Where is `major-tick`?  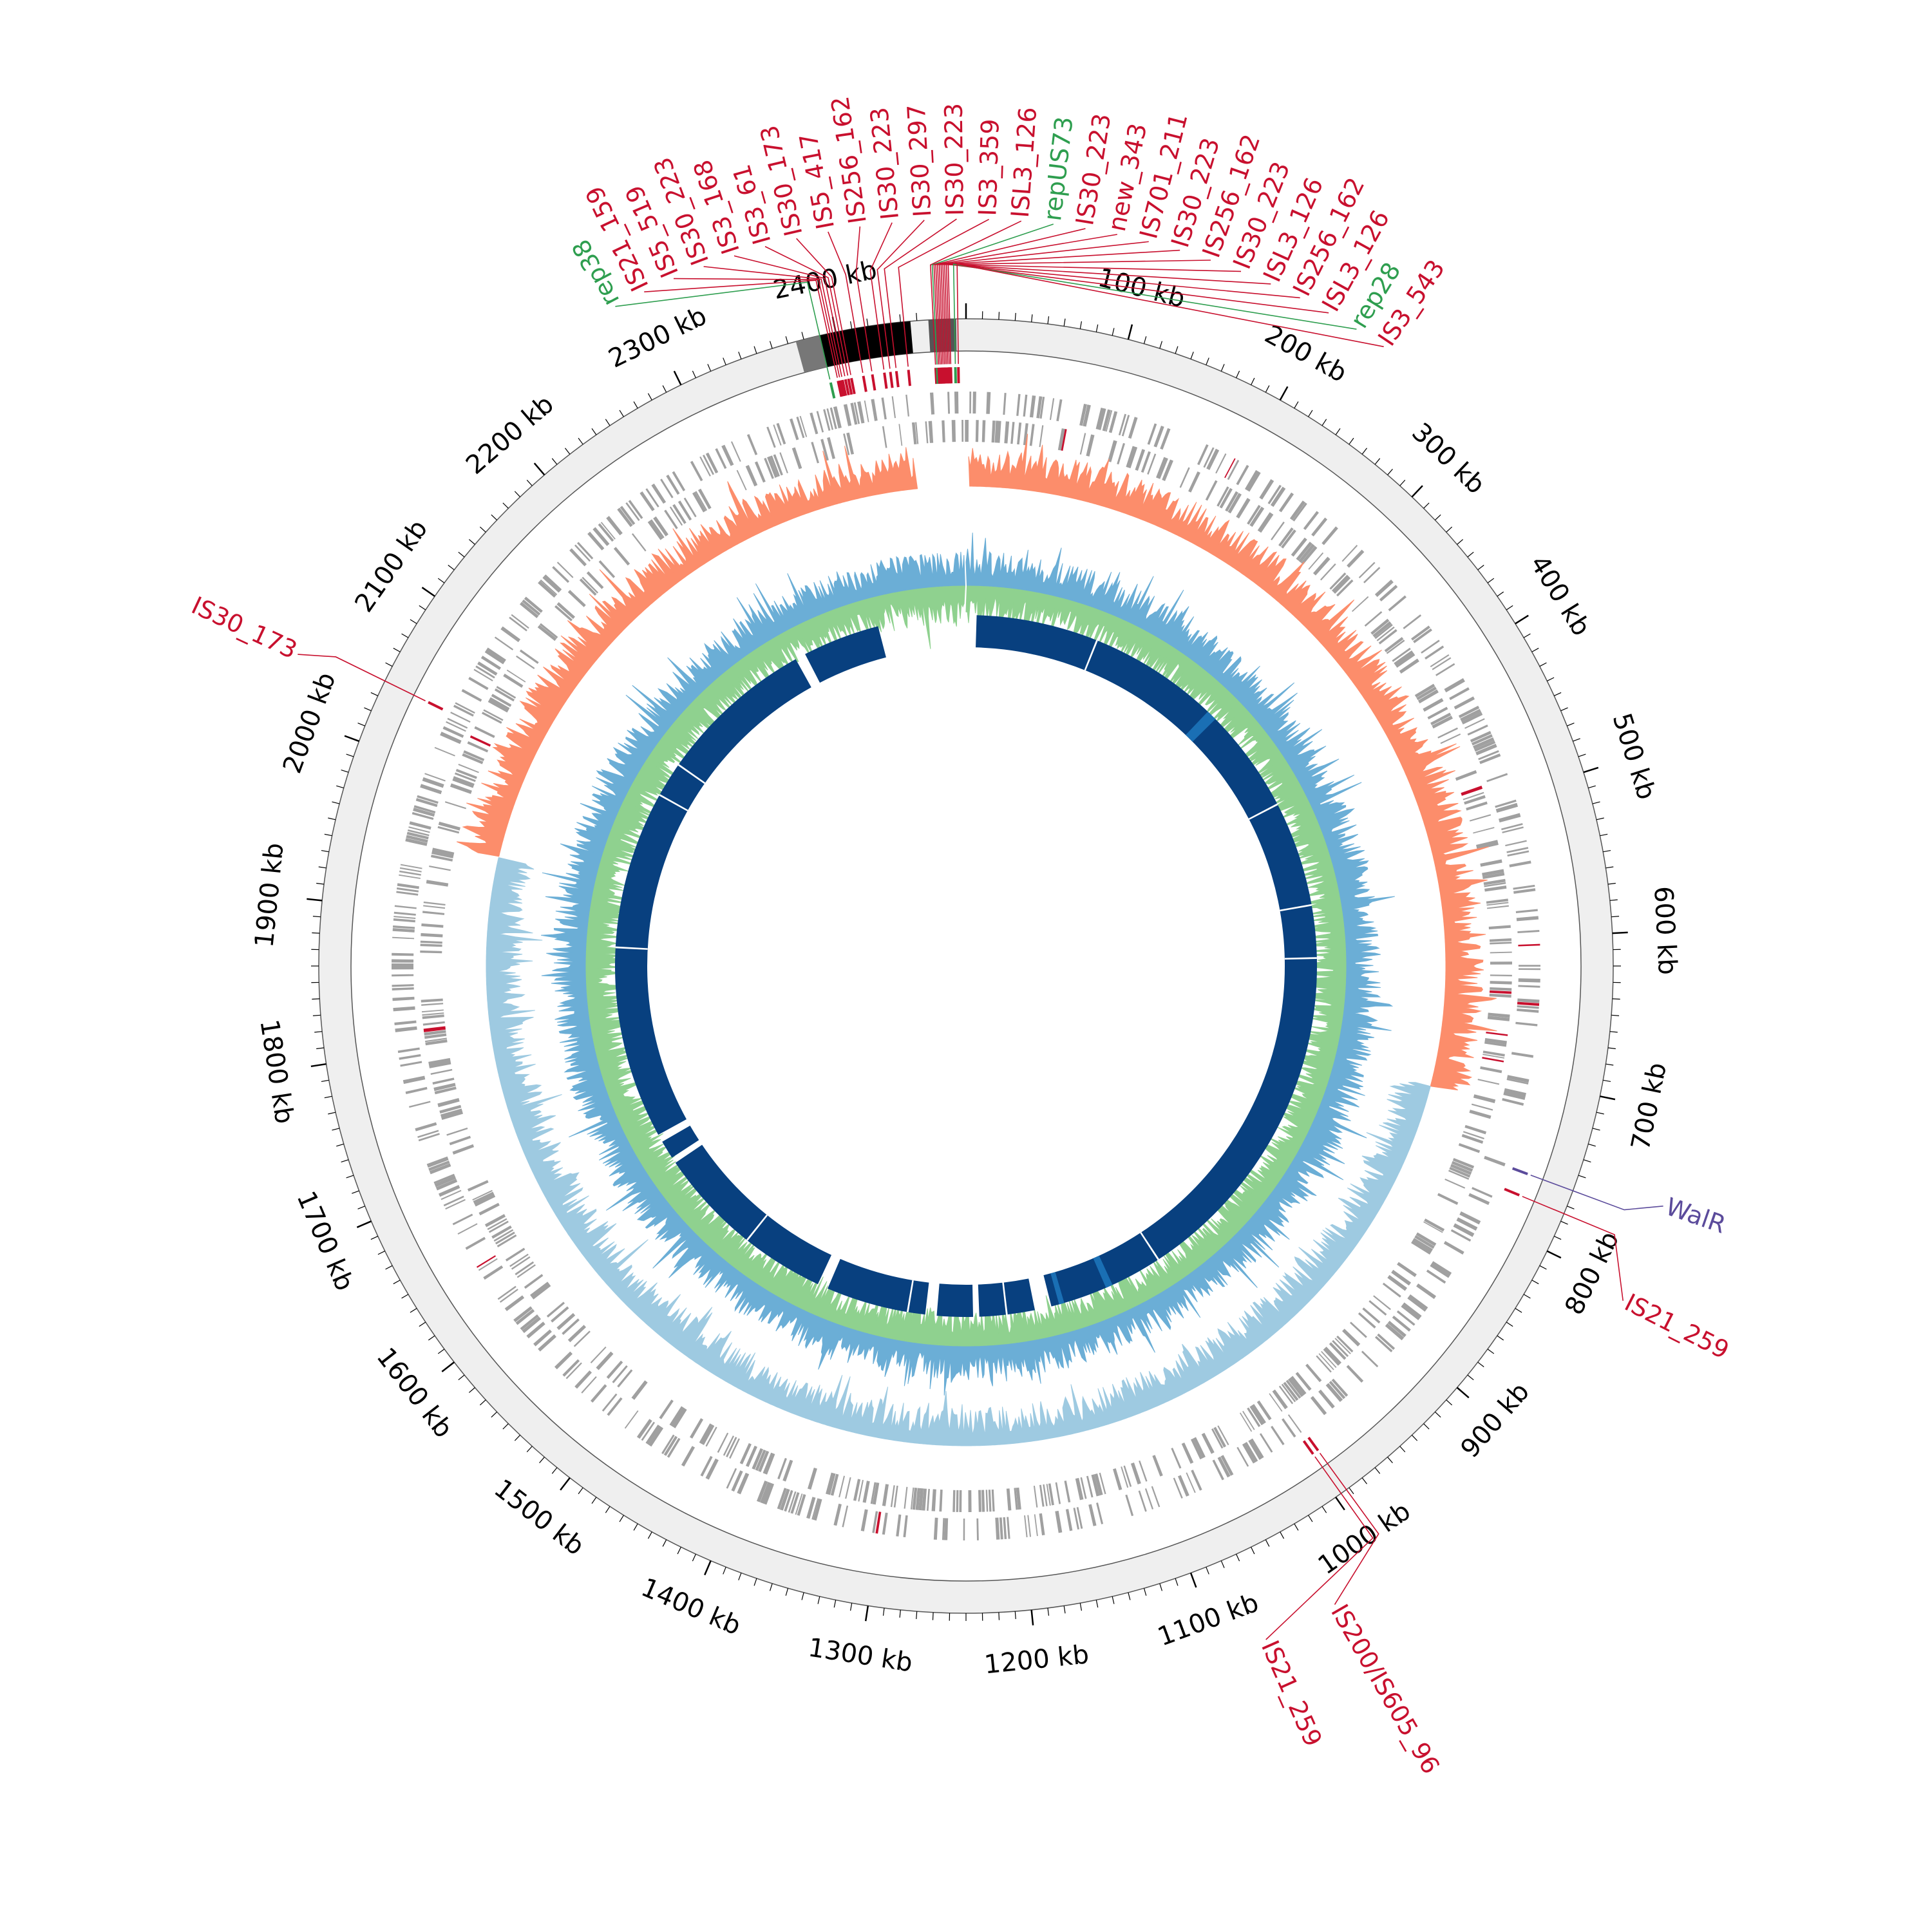 major-tick is located at coordinates (1554, 1254).